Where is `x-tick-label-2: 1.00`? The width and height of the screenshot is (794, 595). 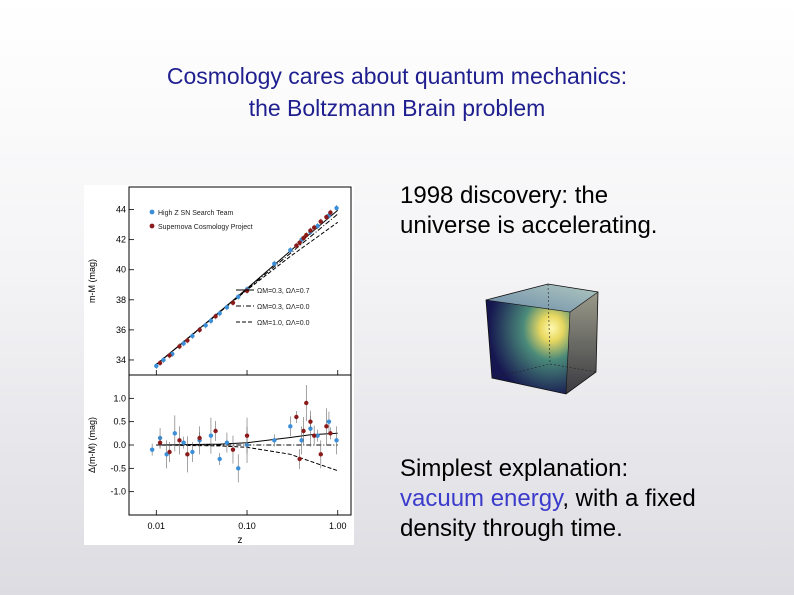 x-tick-label-2: 1.00 is located at coordinates (338, 526).